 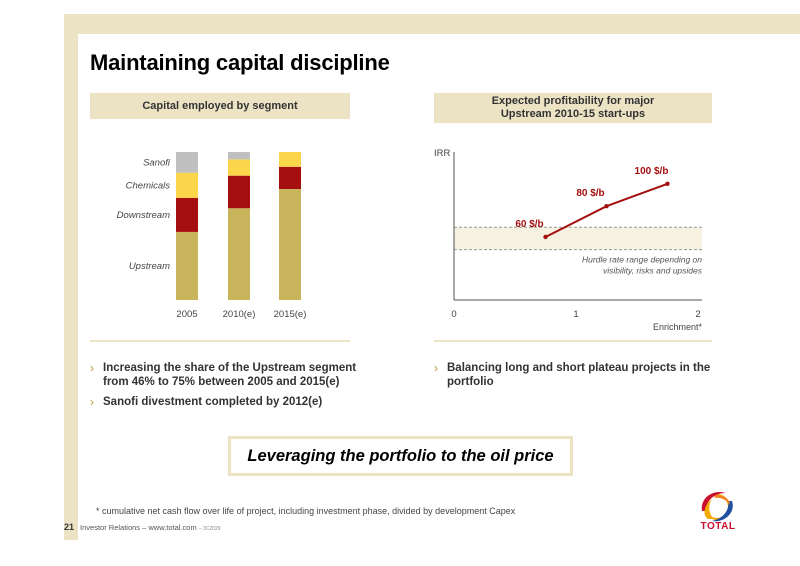 What do you see at coordinates (138, 527) in the screenshot?
I see `footer-text: Investor Relations – www.total.com` at bounding box center [138, 527].